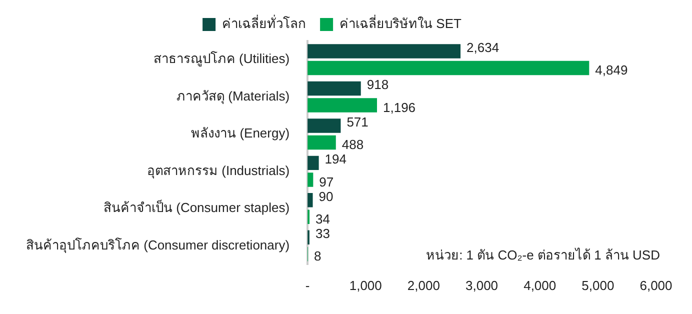 The width and height of the screenshot is (692, 314). Describe the element at coordinates (323, 219) in the screenshot. I see `data-label: 34` at that location.